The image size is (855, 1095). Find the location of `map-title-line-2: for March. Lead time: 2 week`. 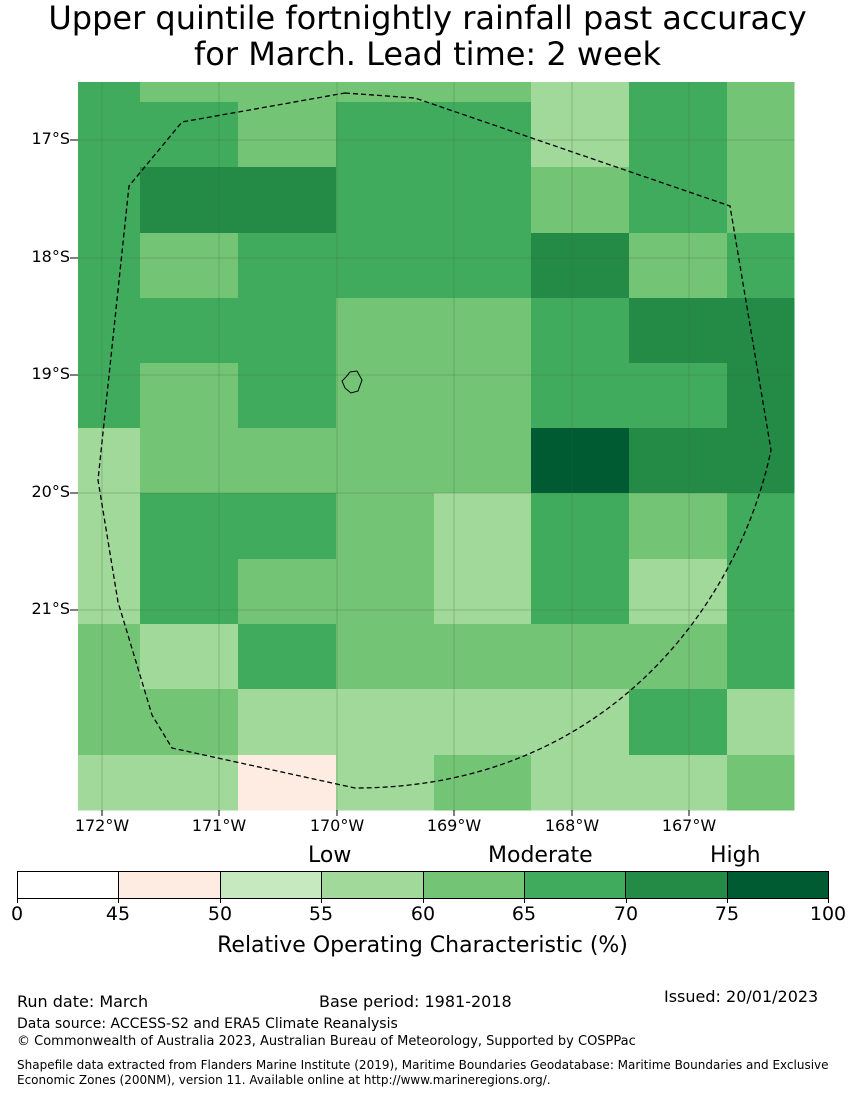

map-title-line-2: for March. Lead time: 2 week is located at coordinates (427, 54).